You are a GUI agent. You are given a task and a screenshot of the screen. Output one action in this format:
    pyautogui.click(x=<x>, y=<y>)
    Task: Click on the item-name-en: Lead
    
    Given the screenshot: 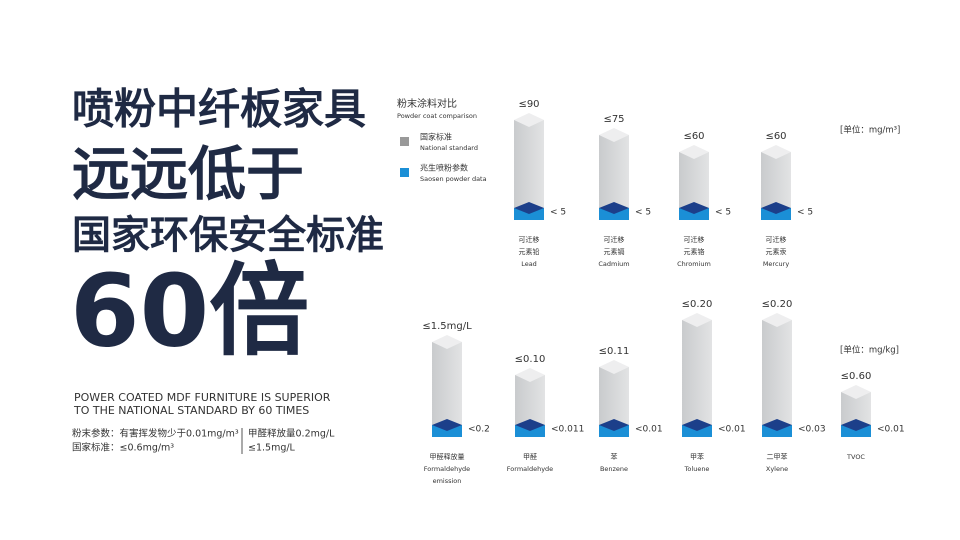 What is the action you would take?
    pyautogui.click(x=529, y=264)
    